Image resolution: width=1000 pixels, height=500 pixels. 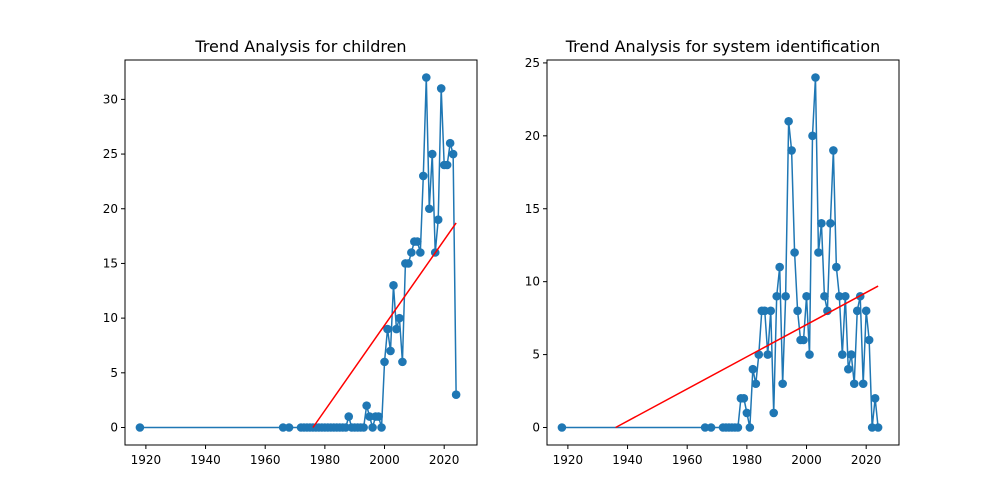 I want to click on chart-title: Trend Analysis for system identification, so click(x=723, y=46).